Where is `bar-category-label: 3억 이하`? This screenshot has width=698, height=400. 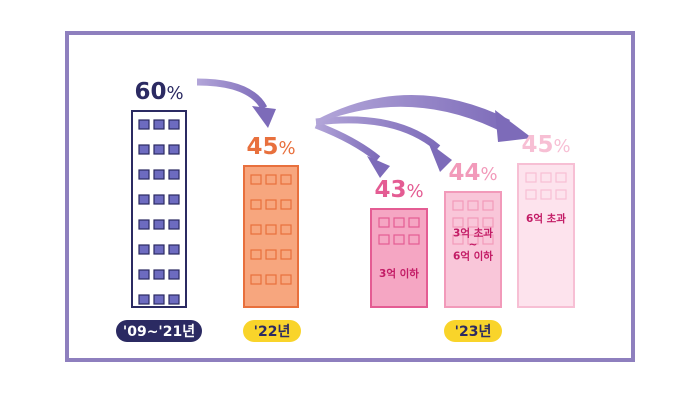 bar-category-label: 3억 이하 is located at coordinates (399, 273).